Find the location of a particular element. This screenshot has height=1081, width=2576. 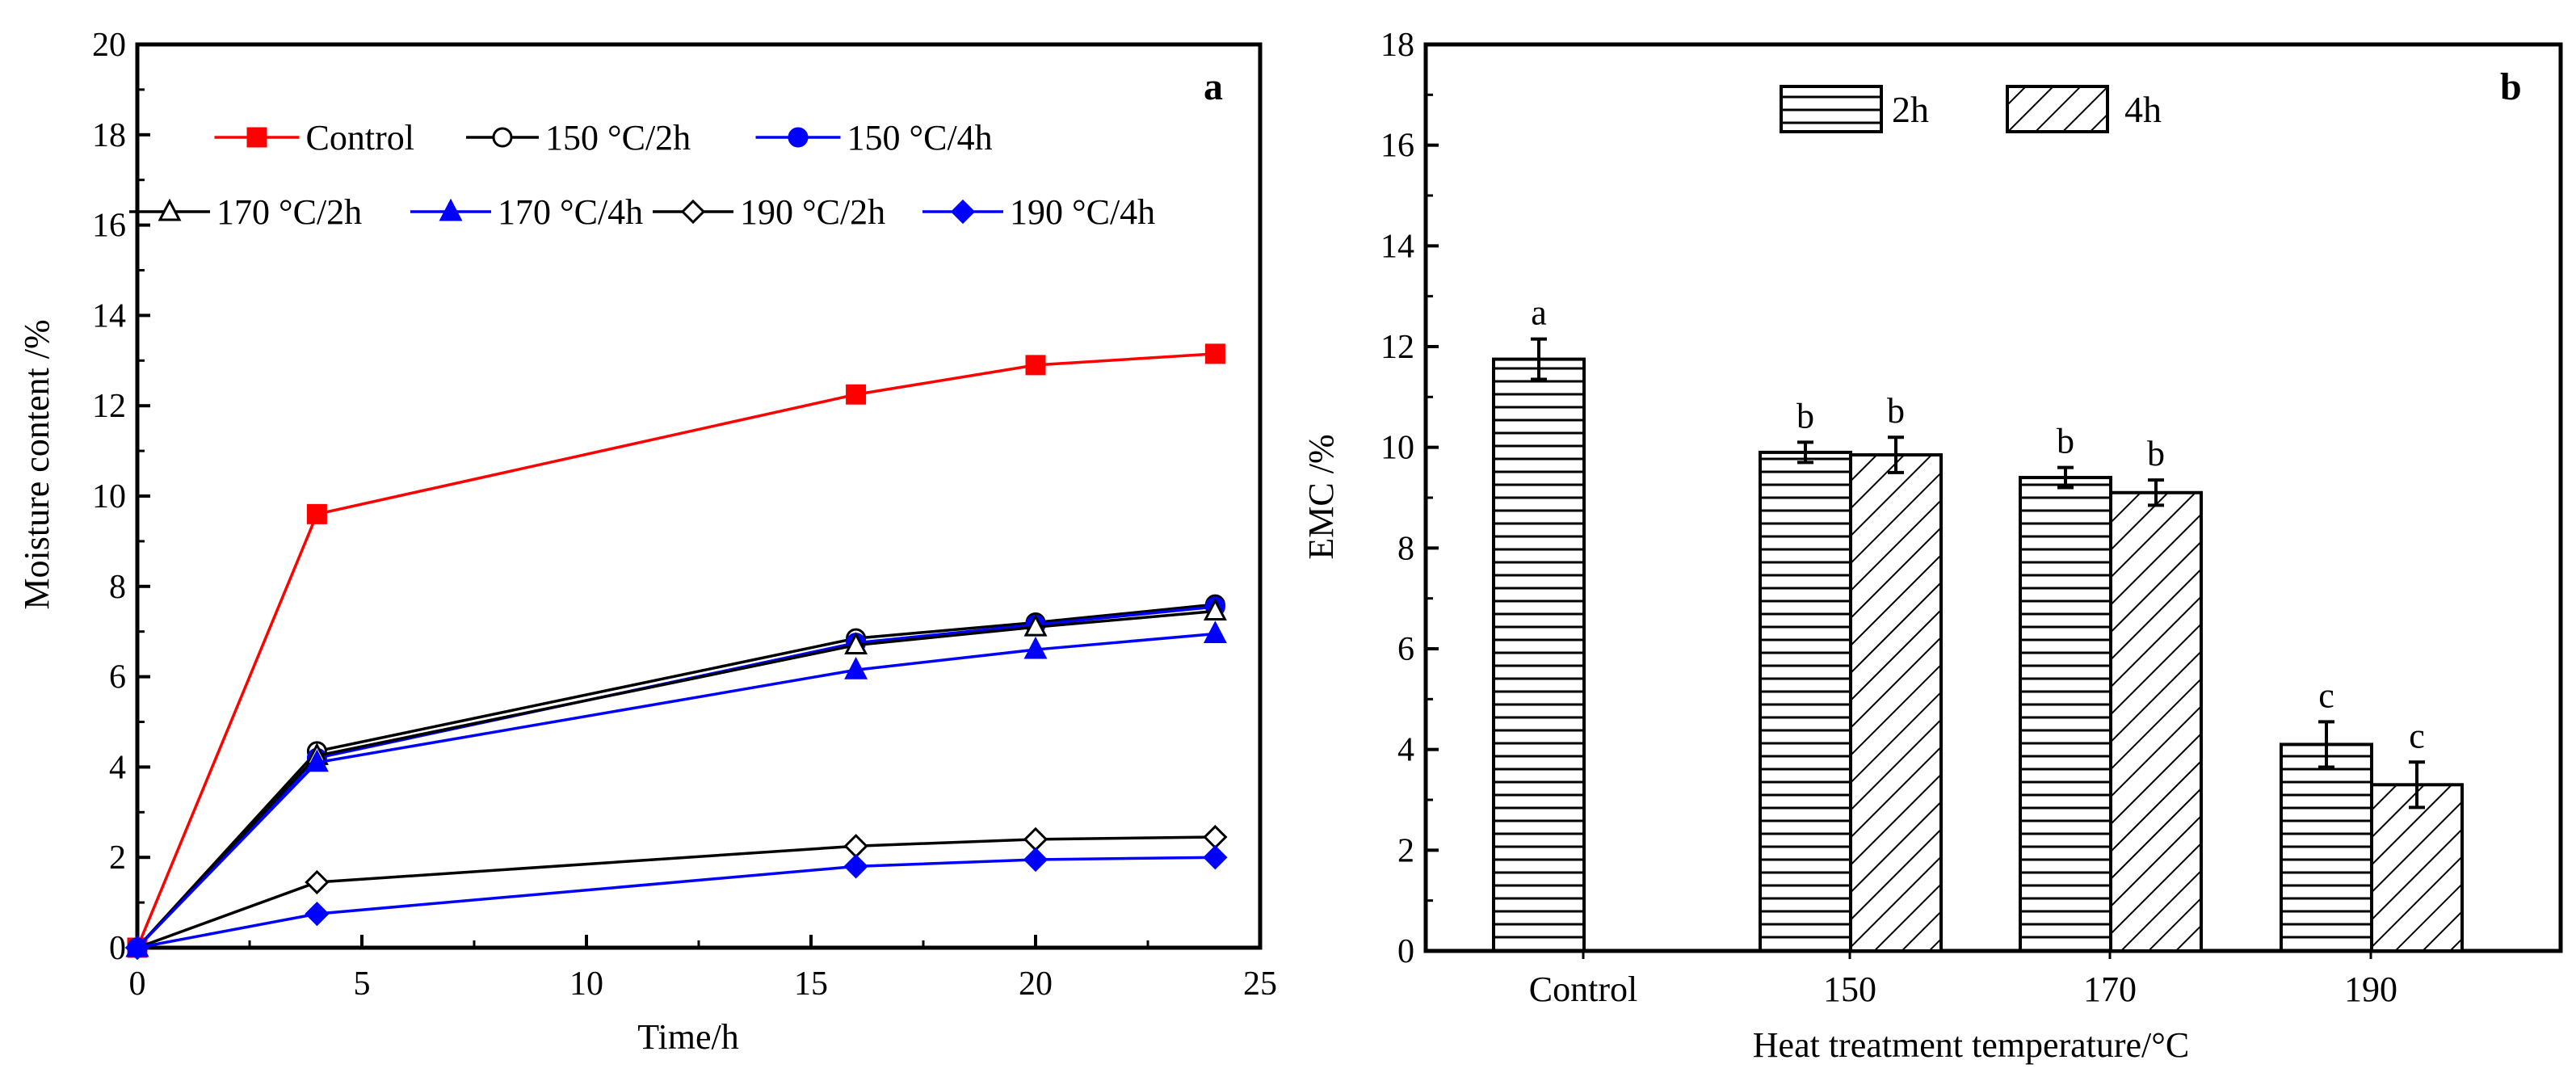

panel-a-x-axis-title: Time/h is located at coordinates (688, 1037).